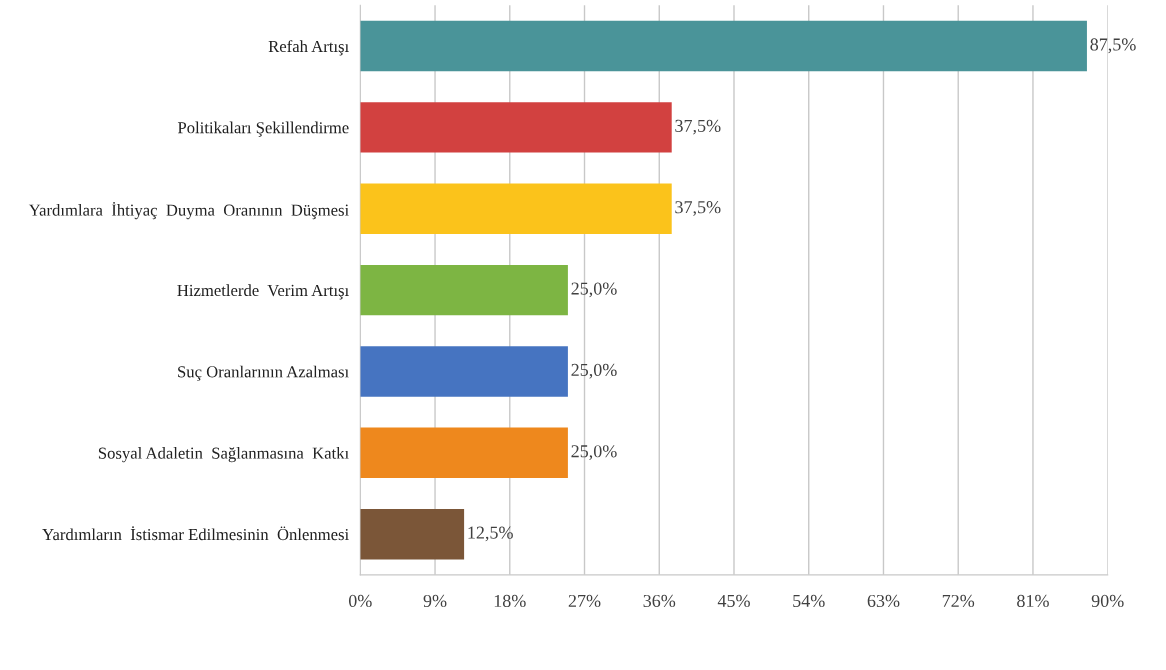  Describe the element at coordinates (958, 601) in the screenshot. I see `x-tick-label: 72%` at that location.